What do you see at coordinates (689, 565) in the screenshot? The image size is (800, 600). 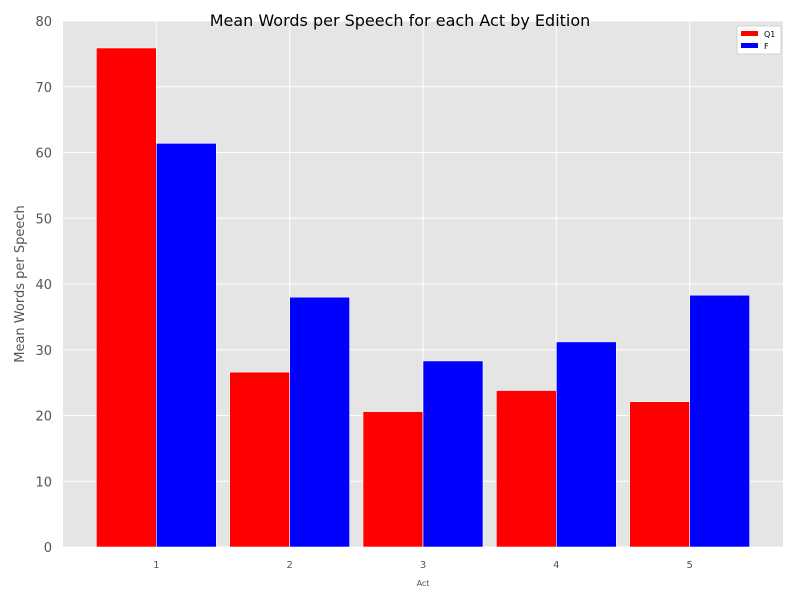 I see `x-tick-label: 5` at bounding box center [689, 565].